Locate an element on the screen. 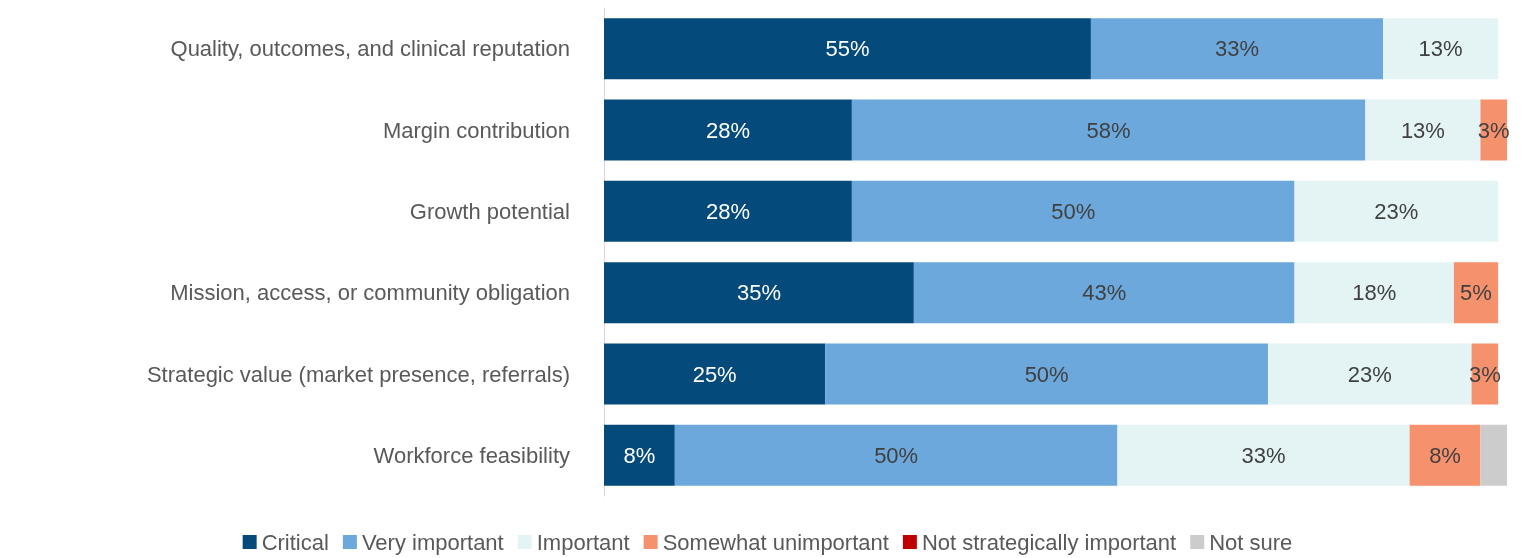  y-tick-label: Growth potential is located at coordinates (489, 211).